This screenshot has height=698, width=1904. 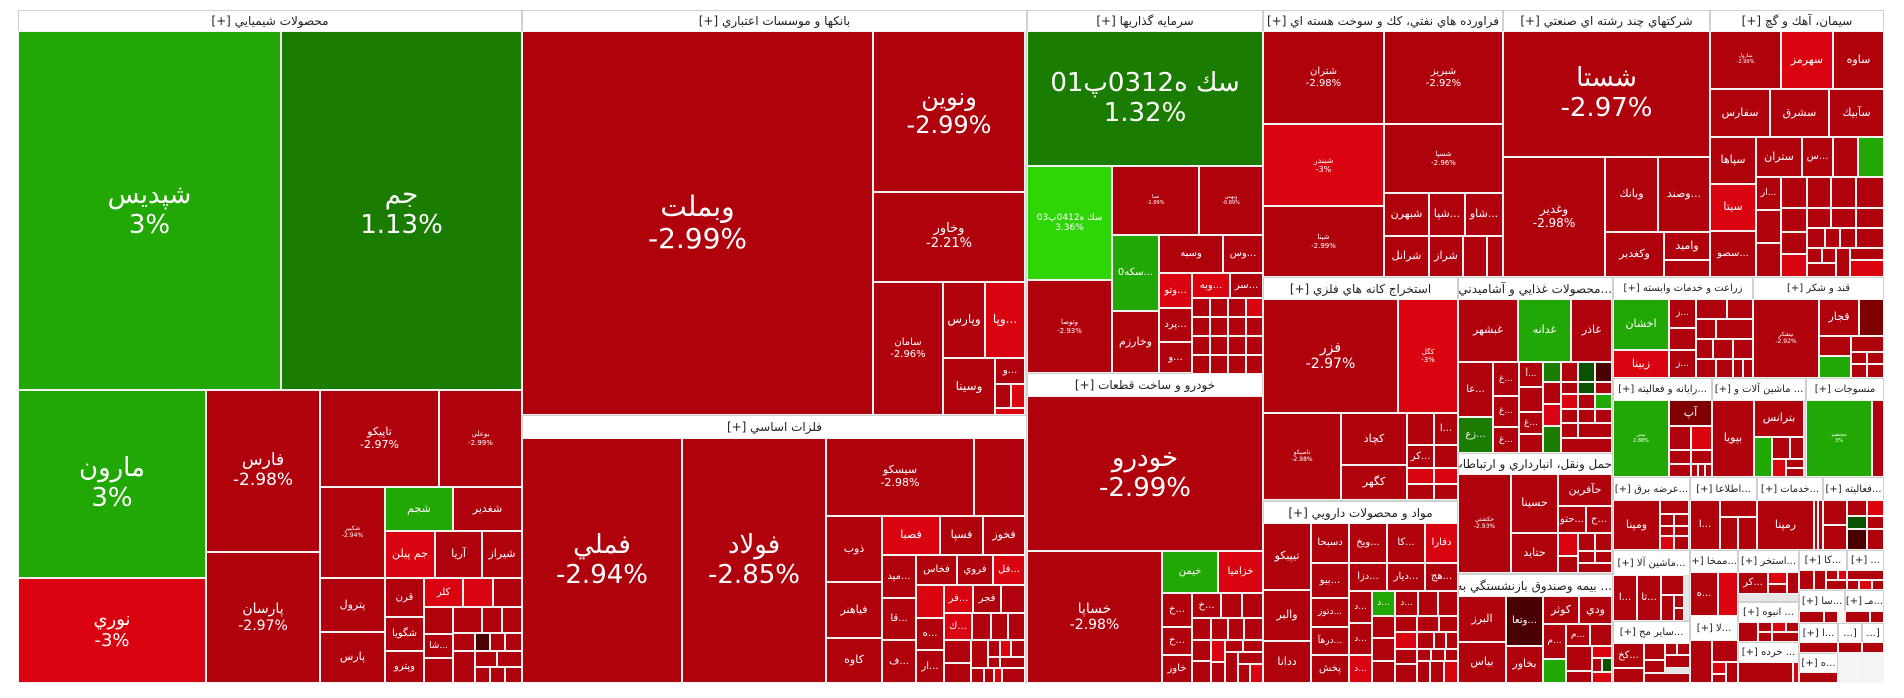 I want to click on stock-tile: ستران, so click(x=1779, y=157).